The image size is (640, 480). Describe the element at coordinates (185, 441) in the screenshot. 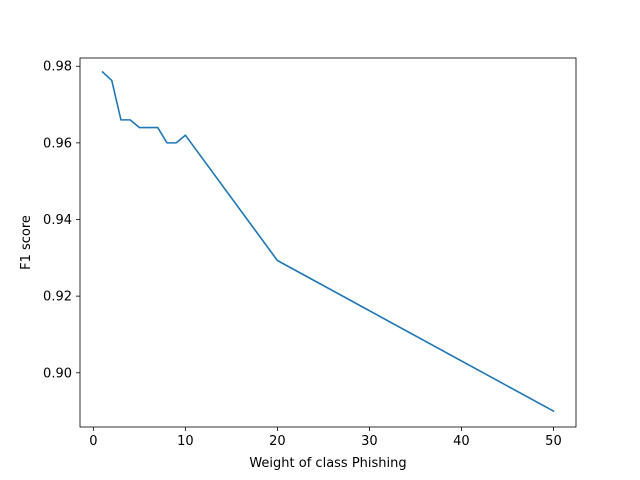

I see `x-tick-label: 10` at that location.